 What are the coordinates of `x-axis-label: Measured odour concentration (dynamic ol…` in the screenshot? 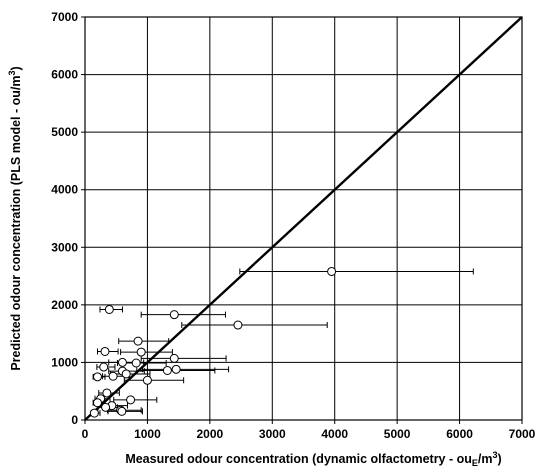 It's located at (313, 459).